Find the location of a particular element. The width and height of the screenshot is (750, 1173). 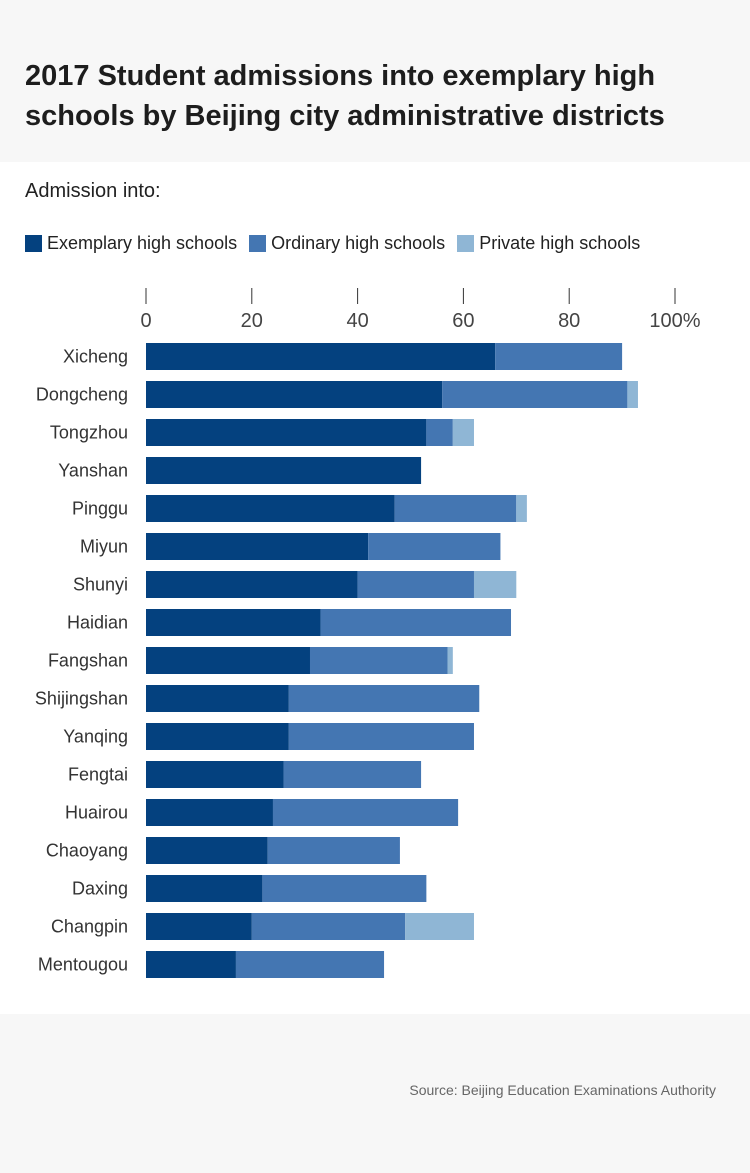

legend-item-private: Private high schools is located at coordinates (548, 243).